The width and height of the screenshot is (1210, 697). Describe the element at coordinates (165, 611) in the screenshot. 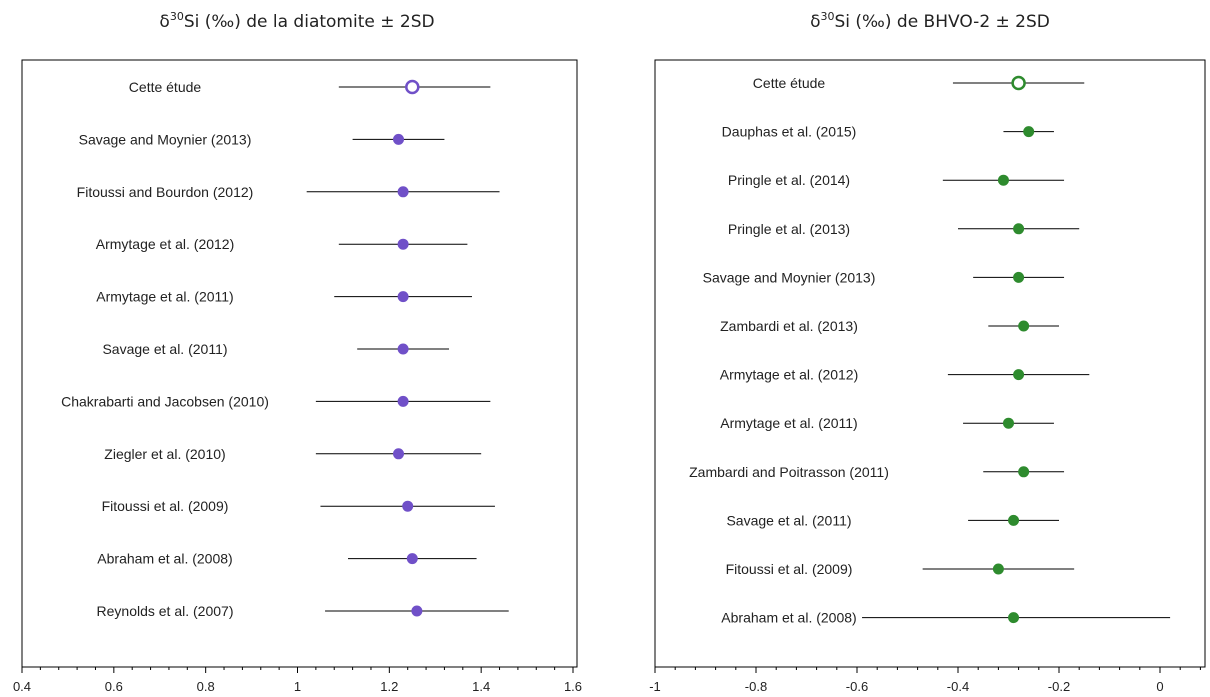

I see `row-label: Reynolds et al. (2007)` at that location.